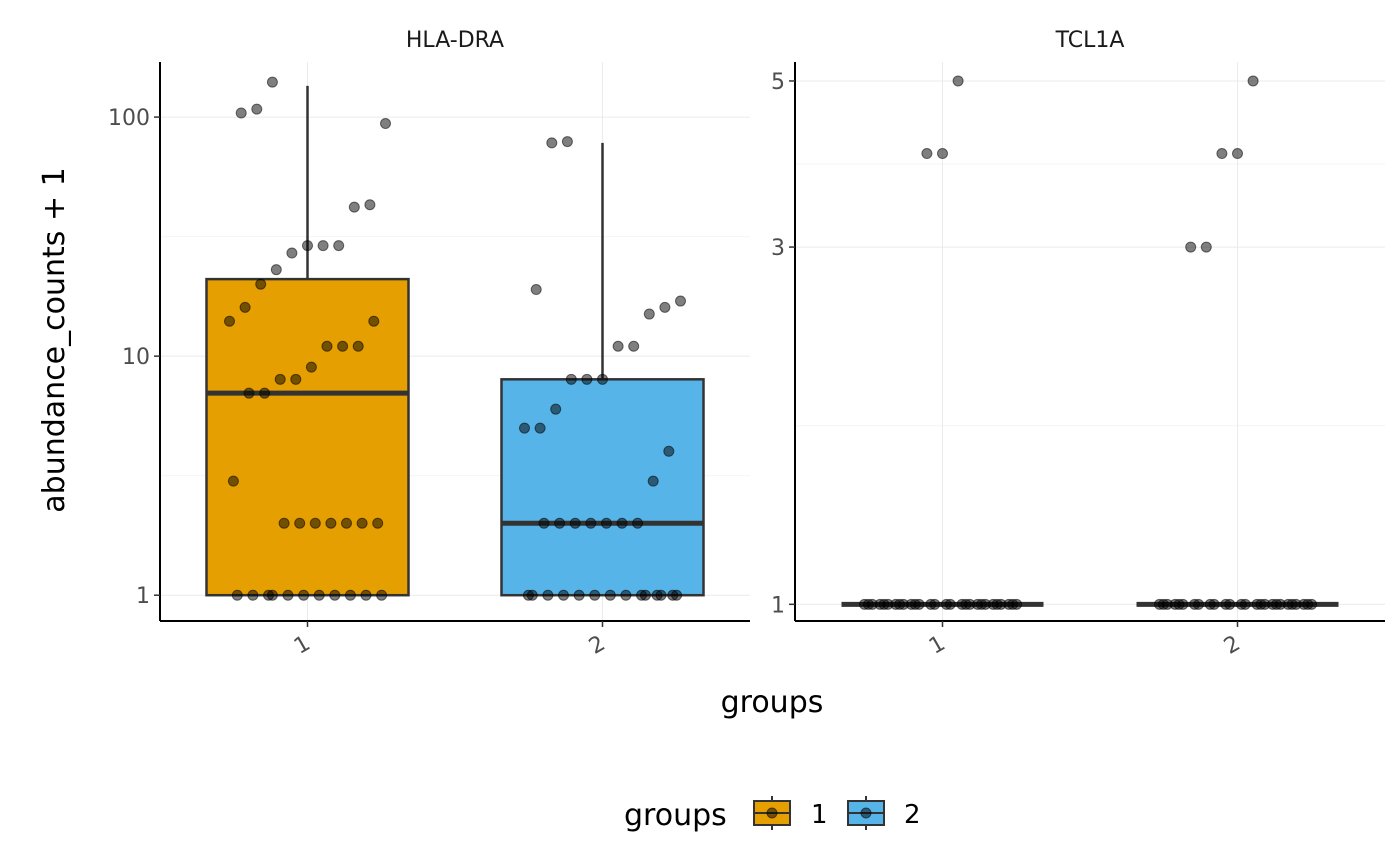 Image resolution: width=1400 pixels, height=865 pixels. I want to click on y-tick-label: 10, so click(136, 357).